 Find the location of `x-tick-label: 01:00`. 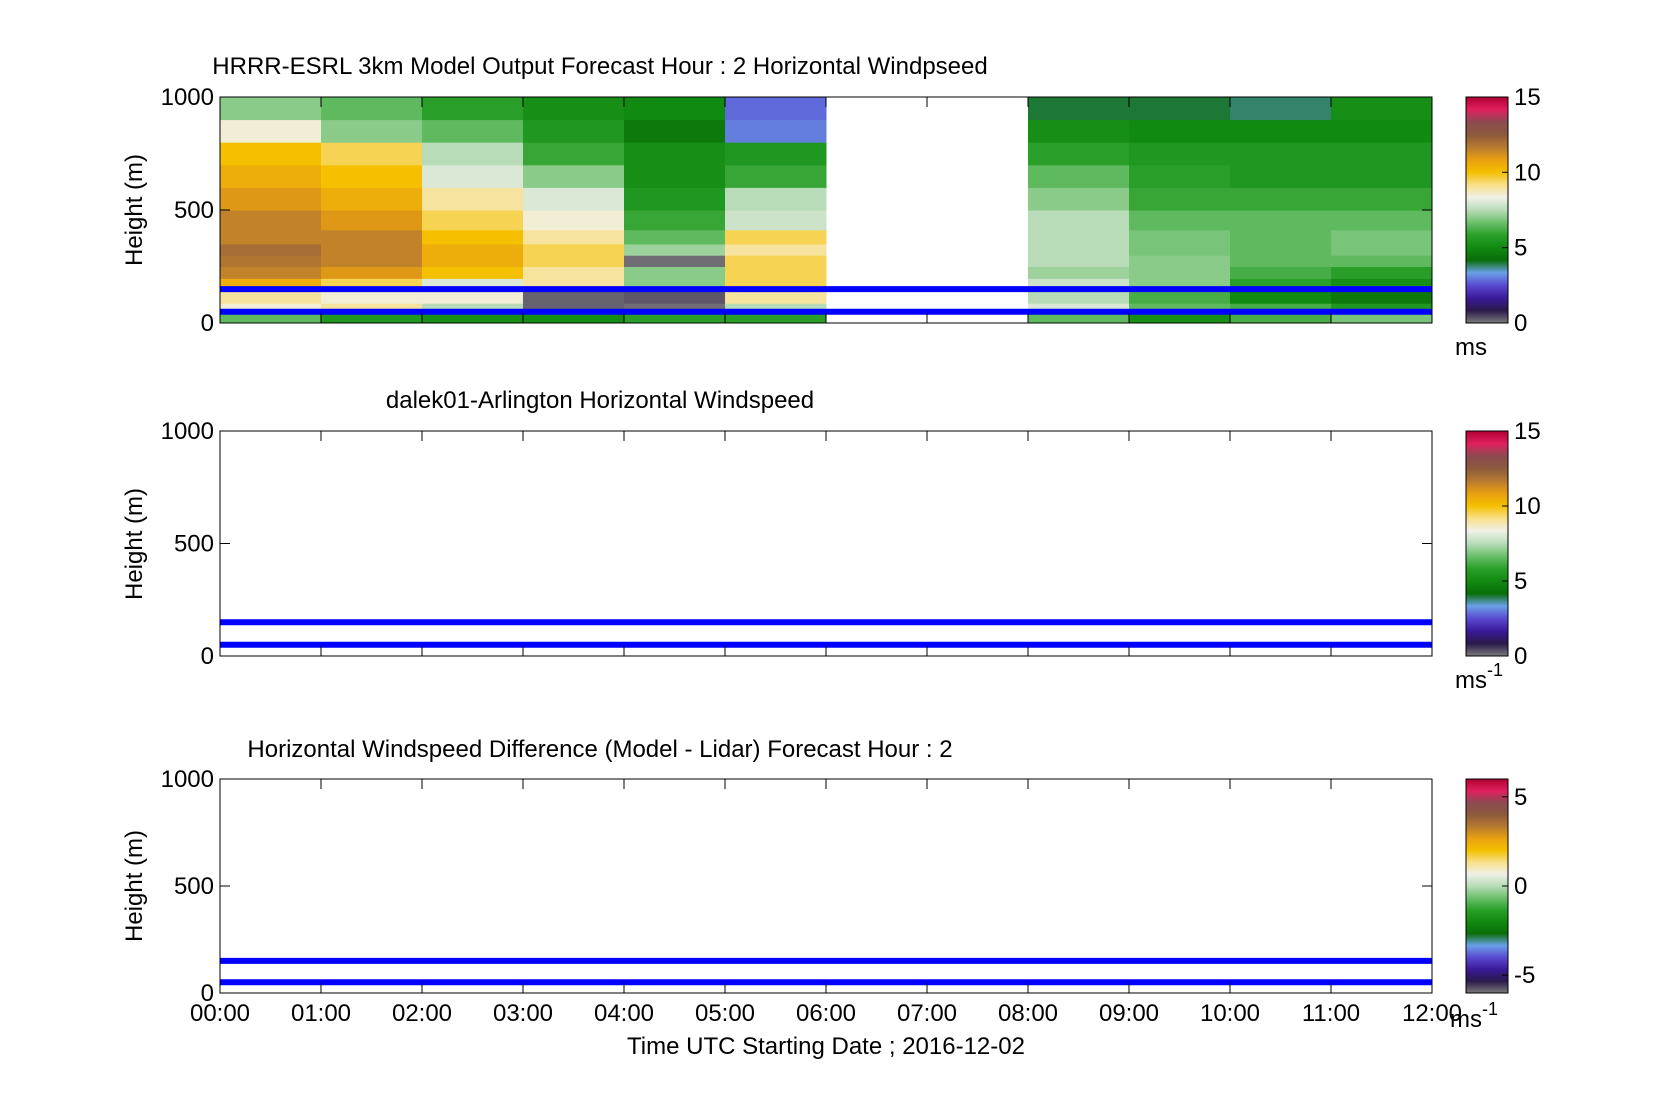

x-tick-label: 01:00 is located at coordinates (321, 1013).